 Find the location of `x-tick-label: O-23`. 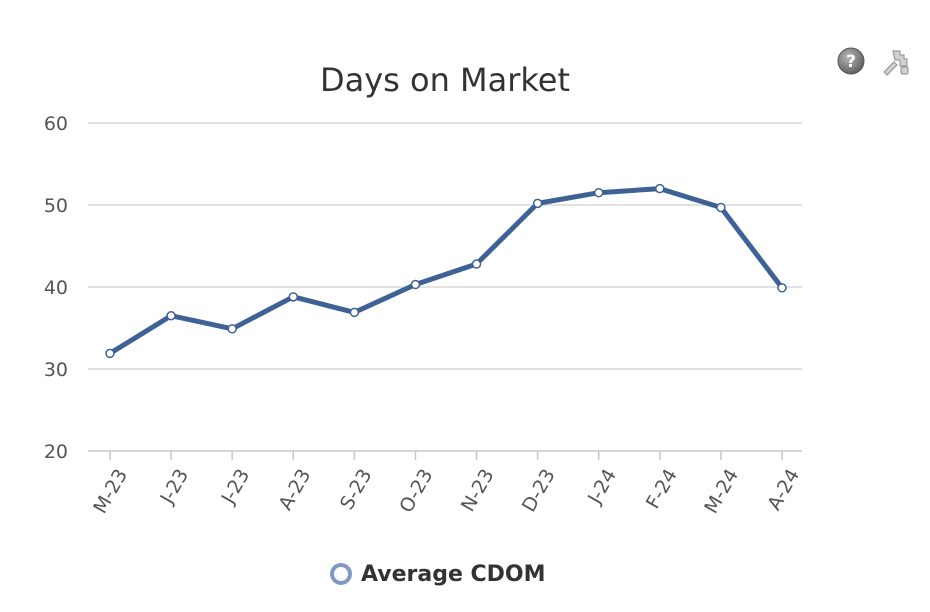

x-tick-label: O-23 is located at coordinates (416, 490).